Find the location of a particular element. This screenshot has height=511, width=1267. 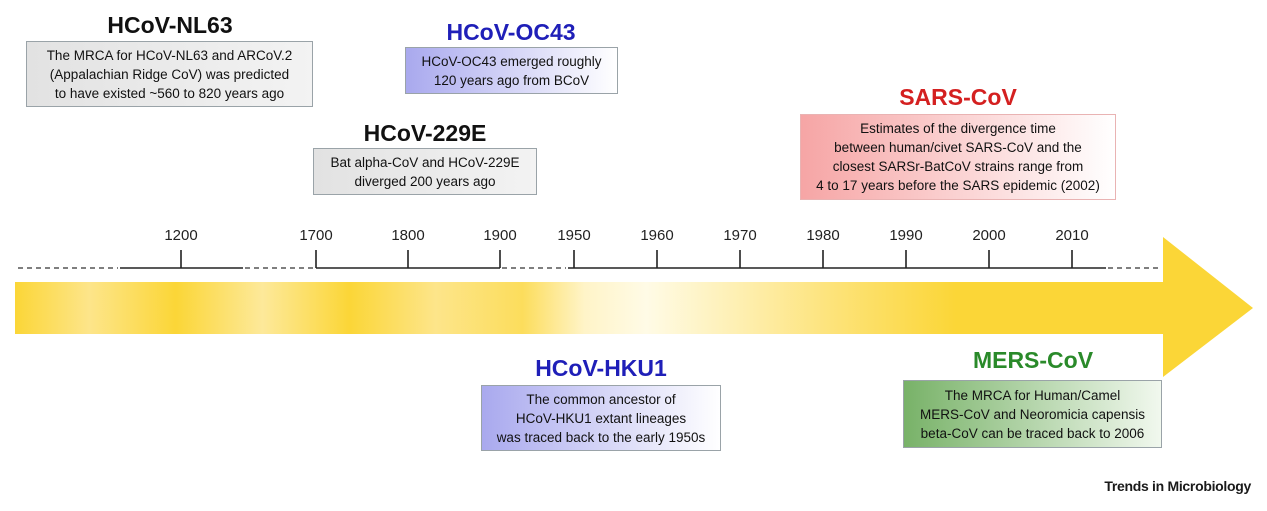

timeline-tick-label: 1200 is located at coordinates (180, 235).